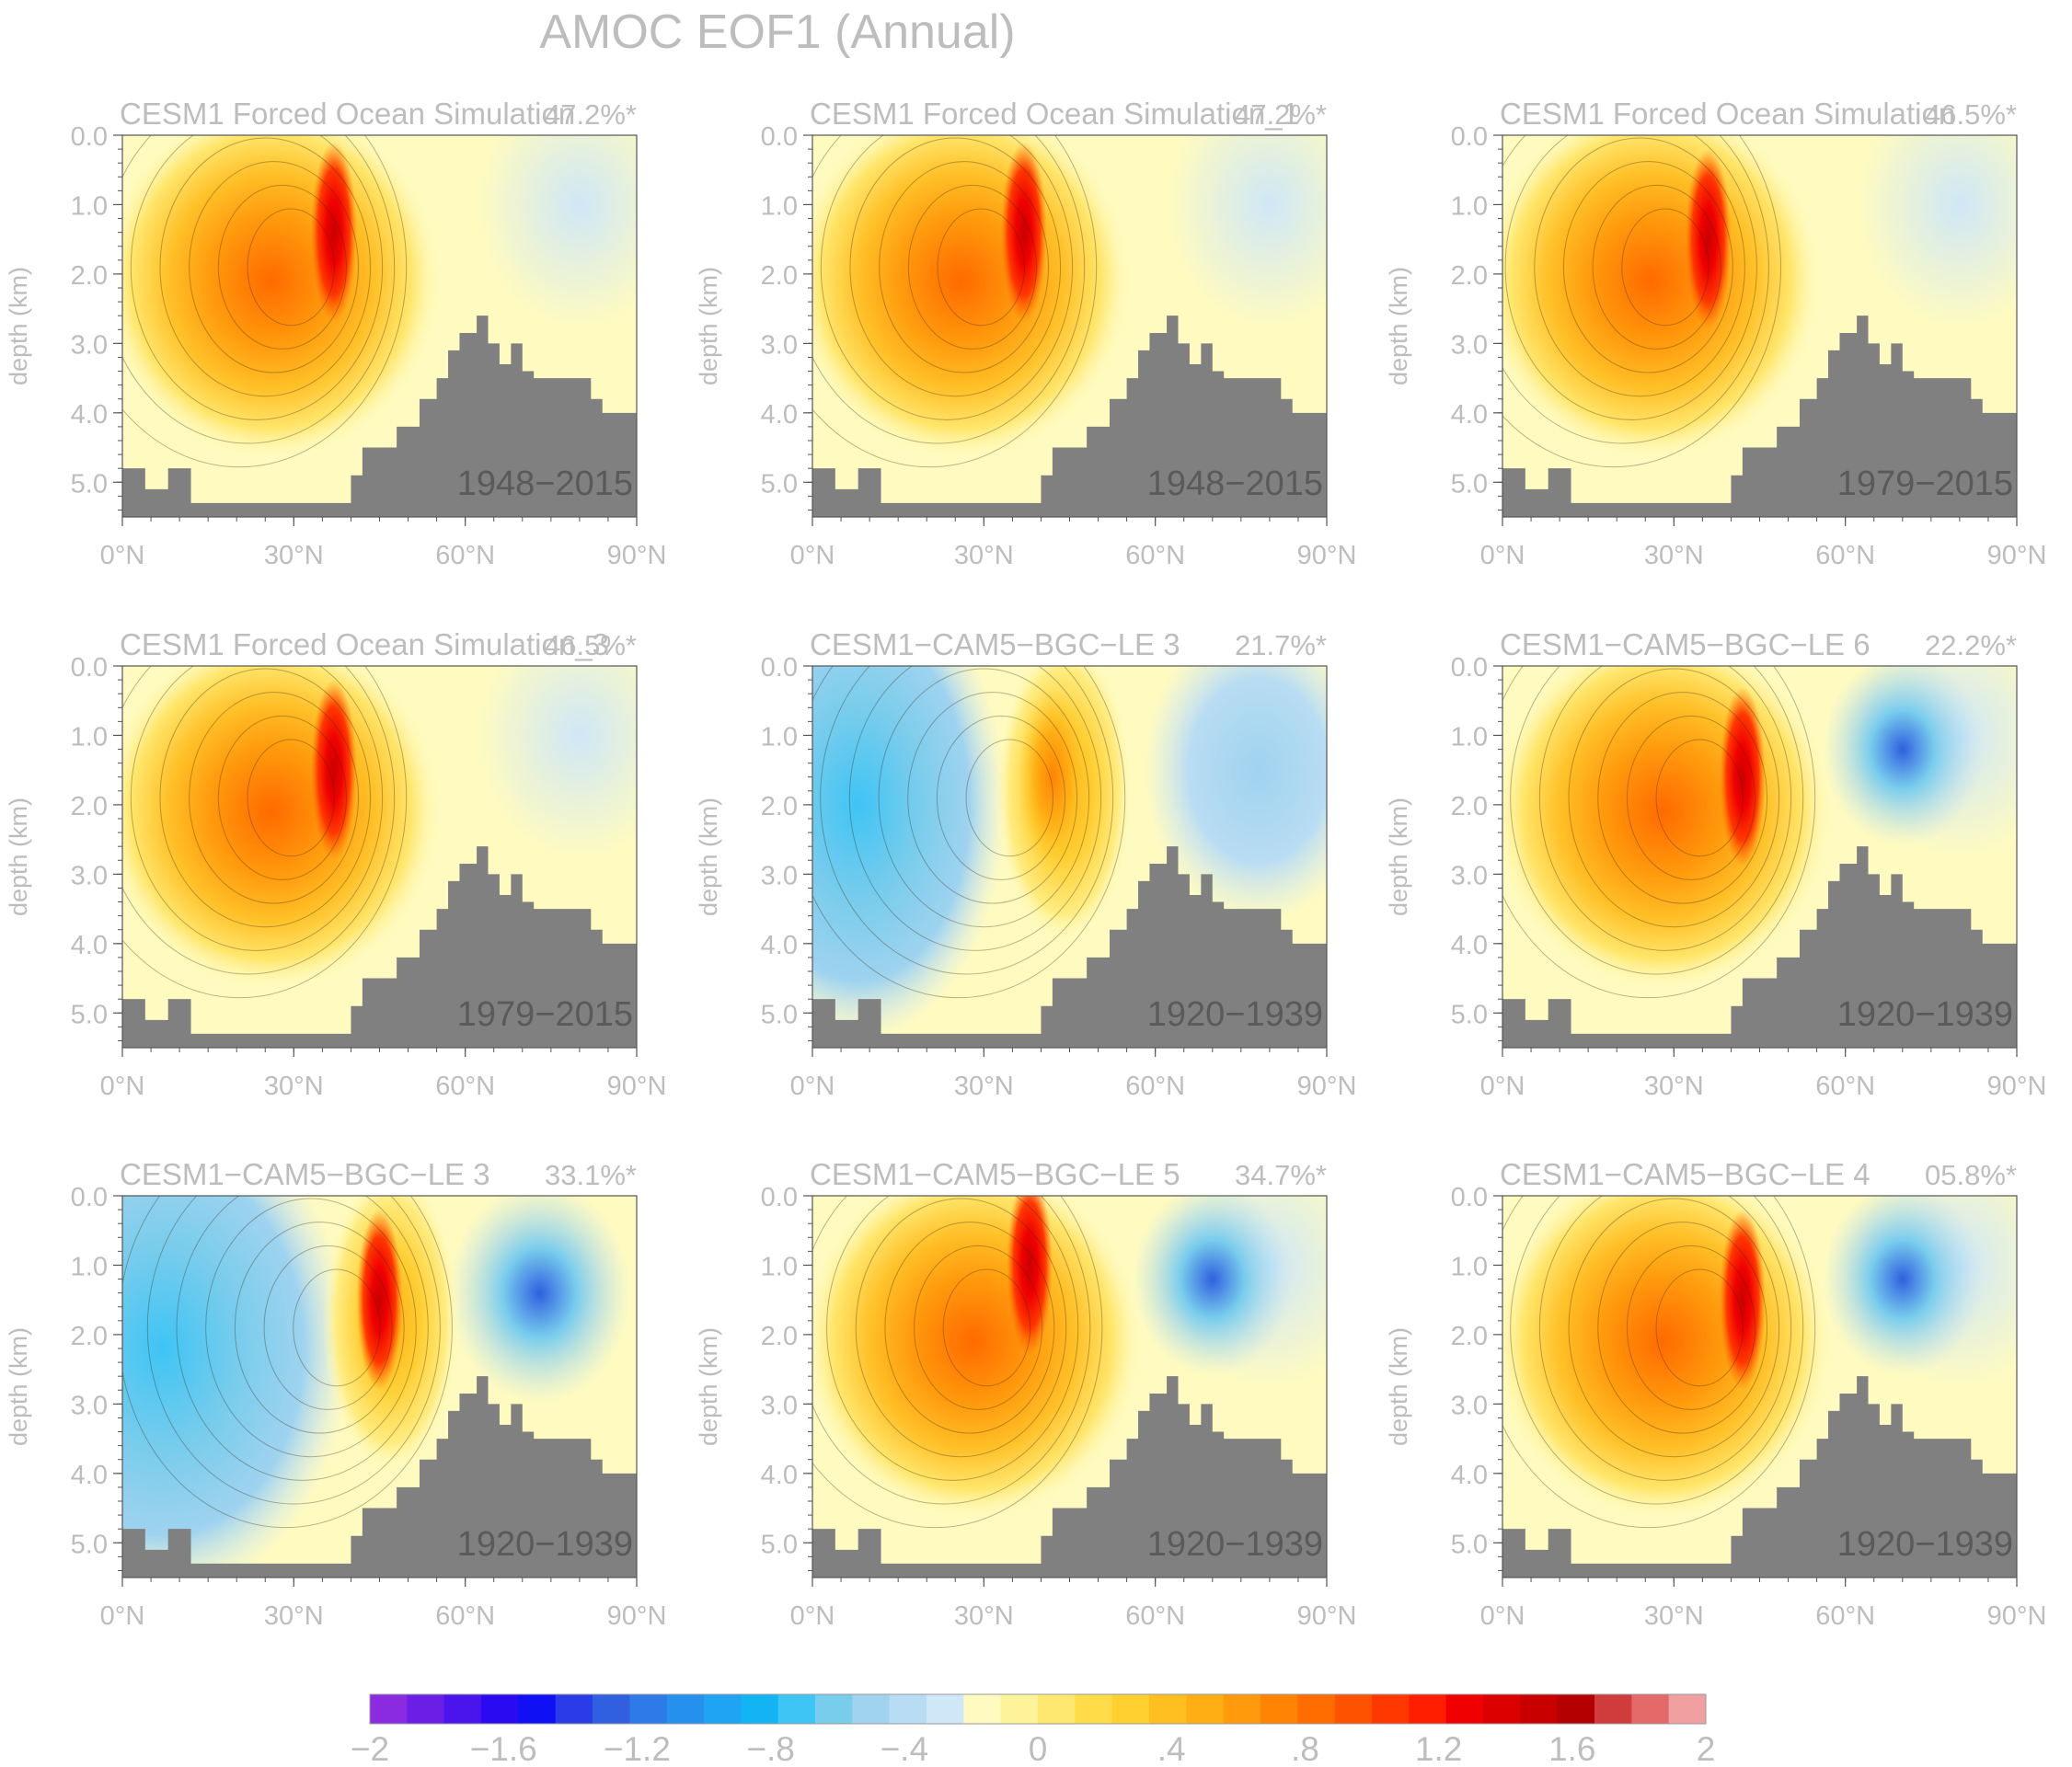 The width and height of the screenshot is (2072, 1767). I want to click on colorbar-tick-label: 0, so click(1038, 1748).